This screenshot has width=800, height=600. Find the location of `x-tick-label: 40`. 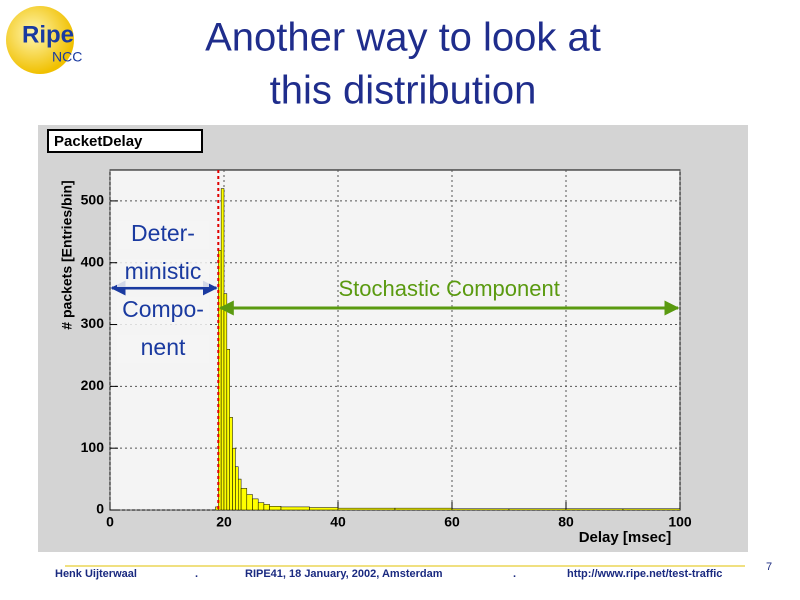

x-tick-label: 40 is located at coordinates (338, 522).